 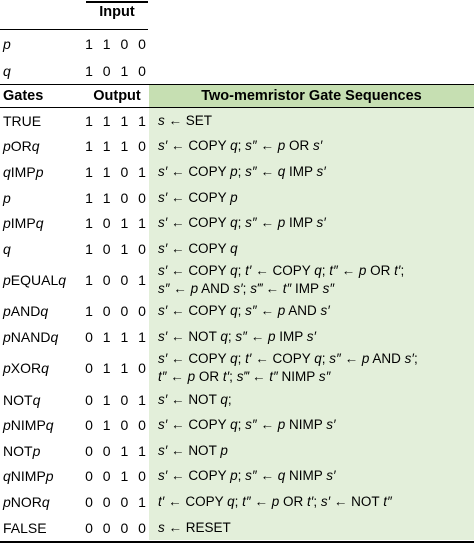 What do you see at coordinates (28, 425) in the screenshot?
I see `gate-name: p NIMP q` at bounding box center [28, 425].